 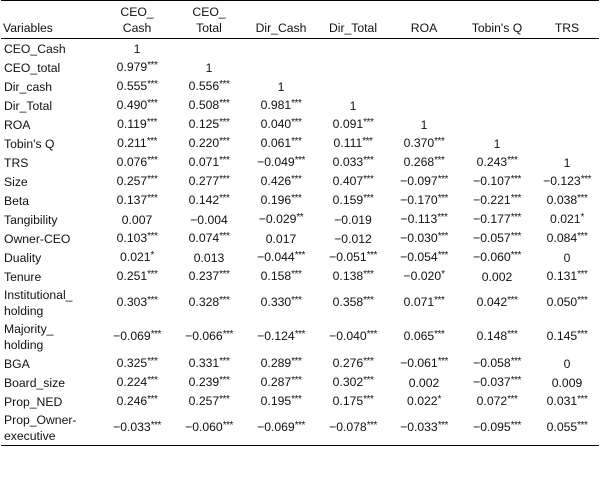 I want to click on table-cell: 0.042***, so click(x=497, y=302).